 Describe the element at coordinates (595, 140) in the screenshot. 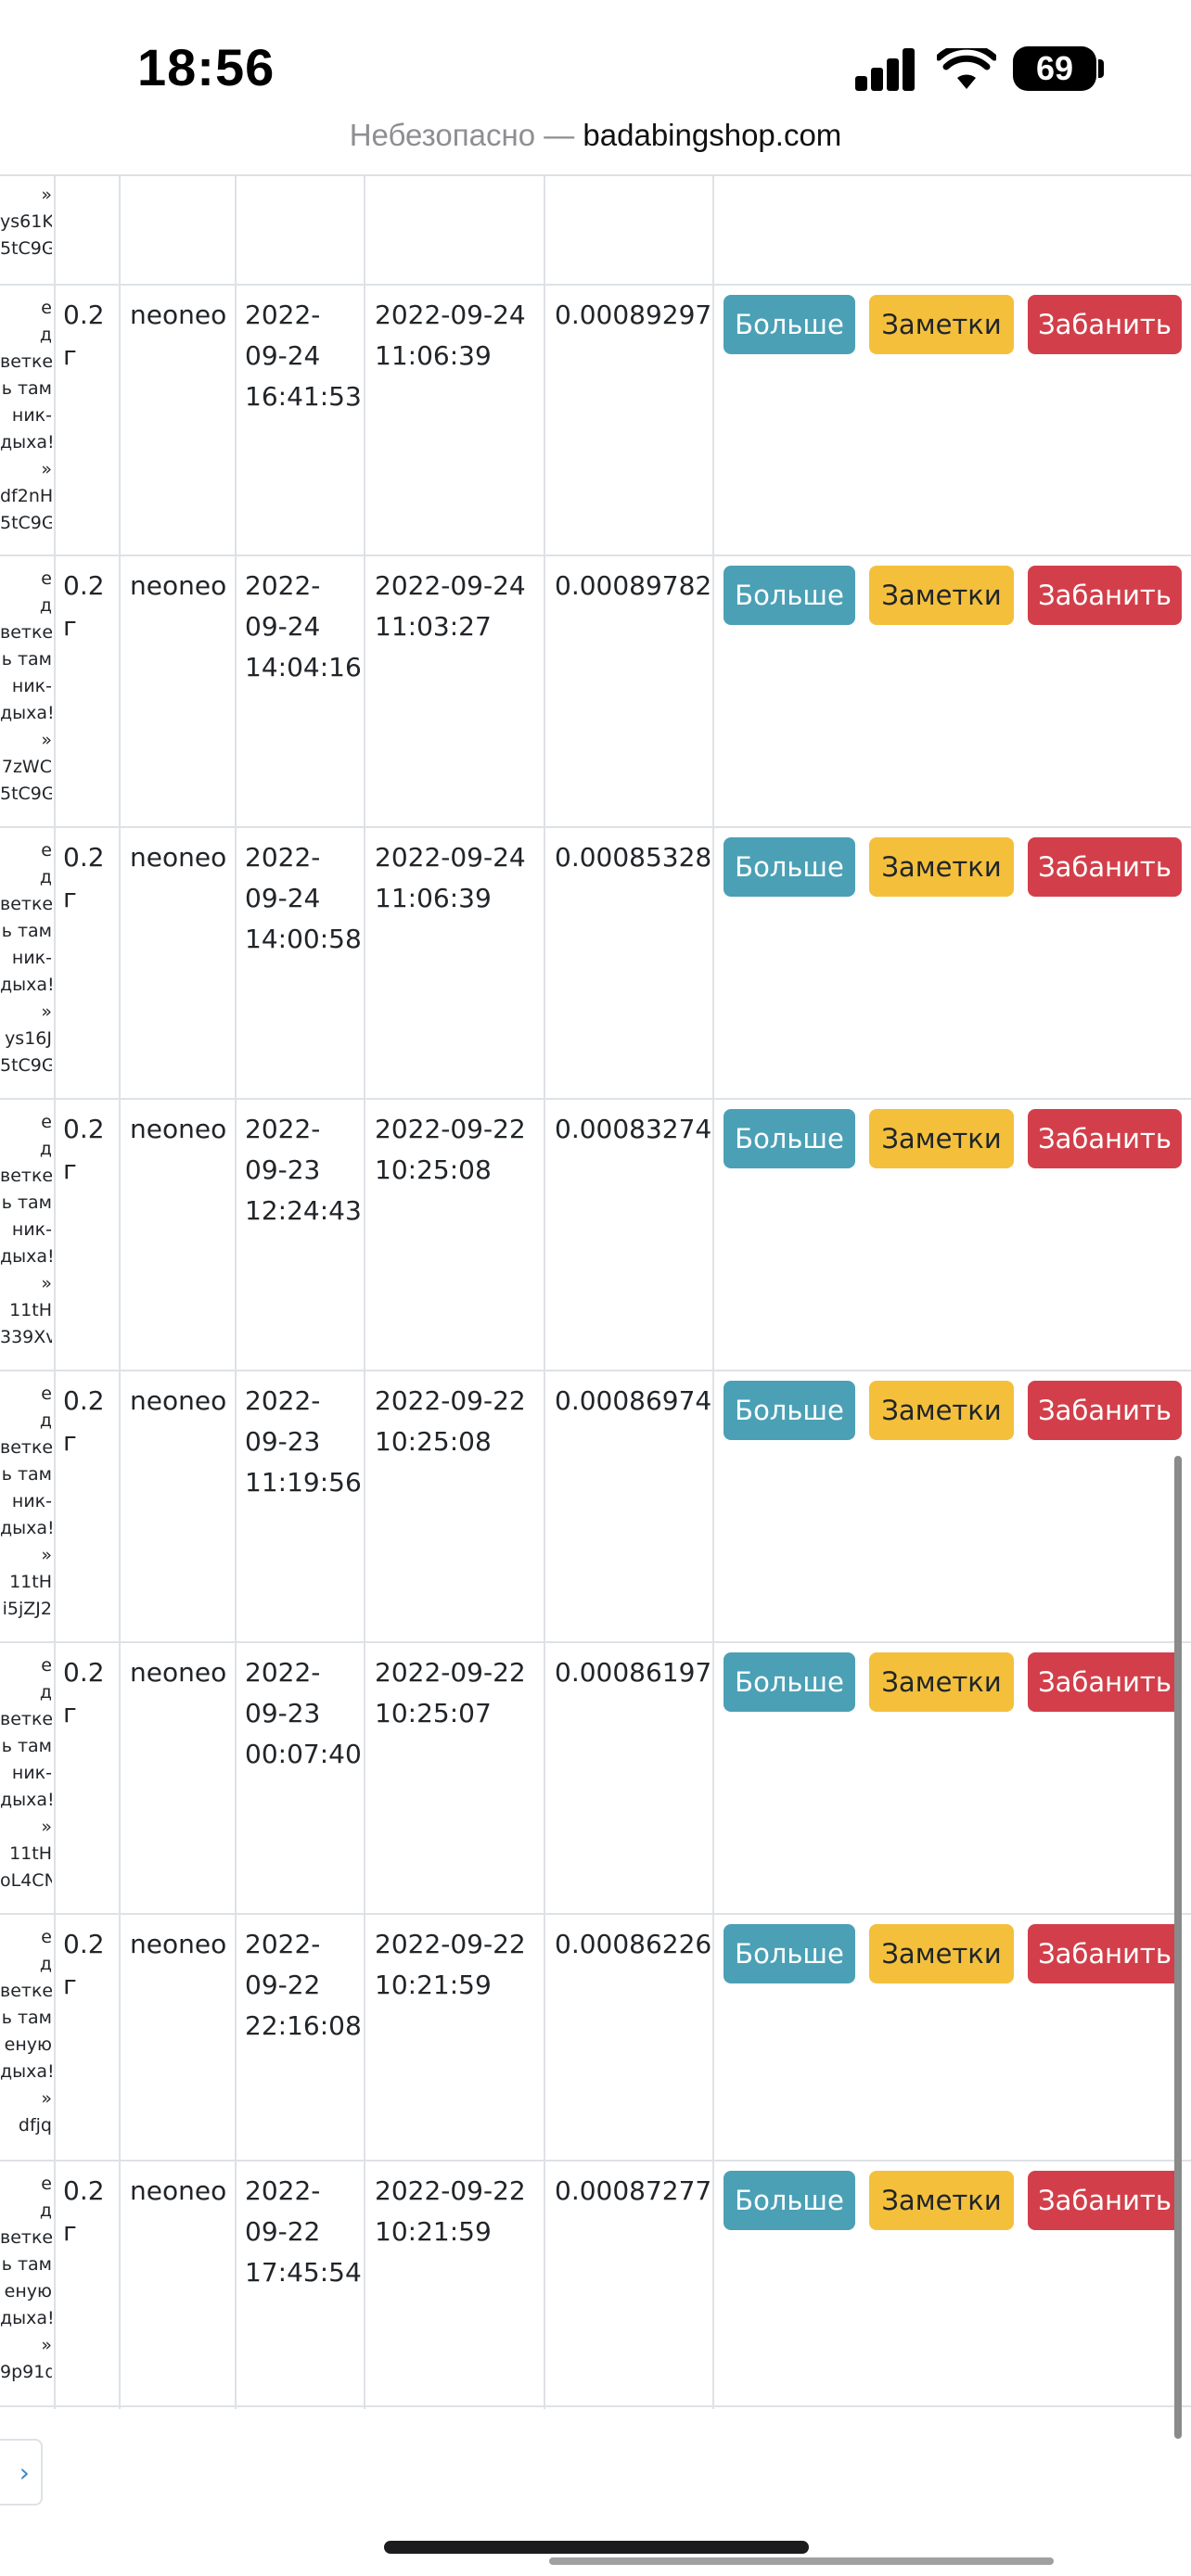

I see `address-bar: Небезопасно — badabingshop.com` at that location.